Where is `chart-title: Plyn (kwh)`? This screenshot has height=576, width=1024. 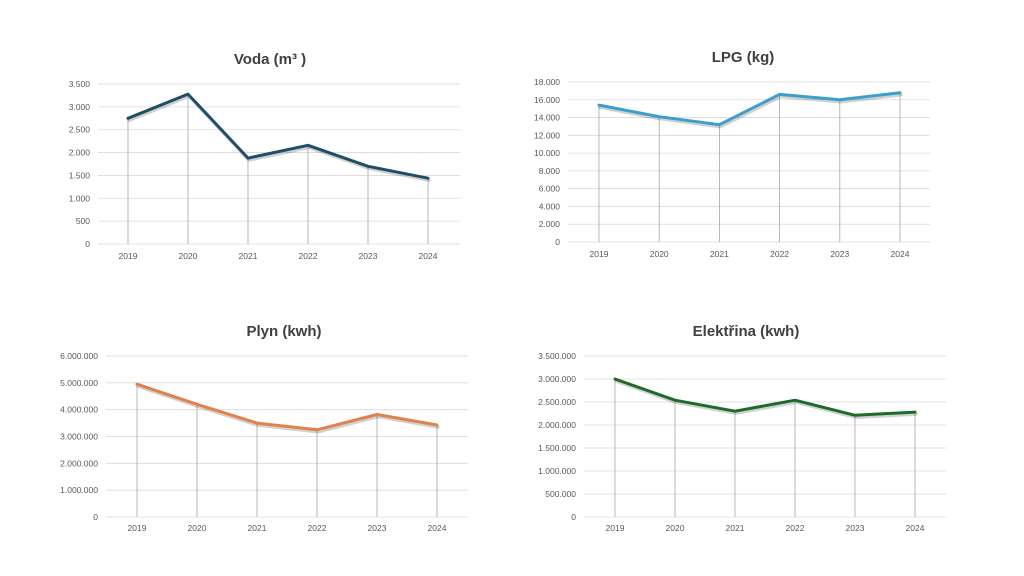
chart-title: Plyn (kwh) is located at coordinates (283, 331).